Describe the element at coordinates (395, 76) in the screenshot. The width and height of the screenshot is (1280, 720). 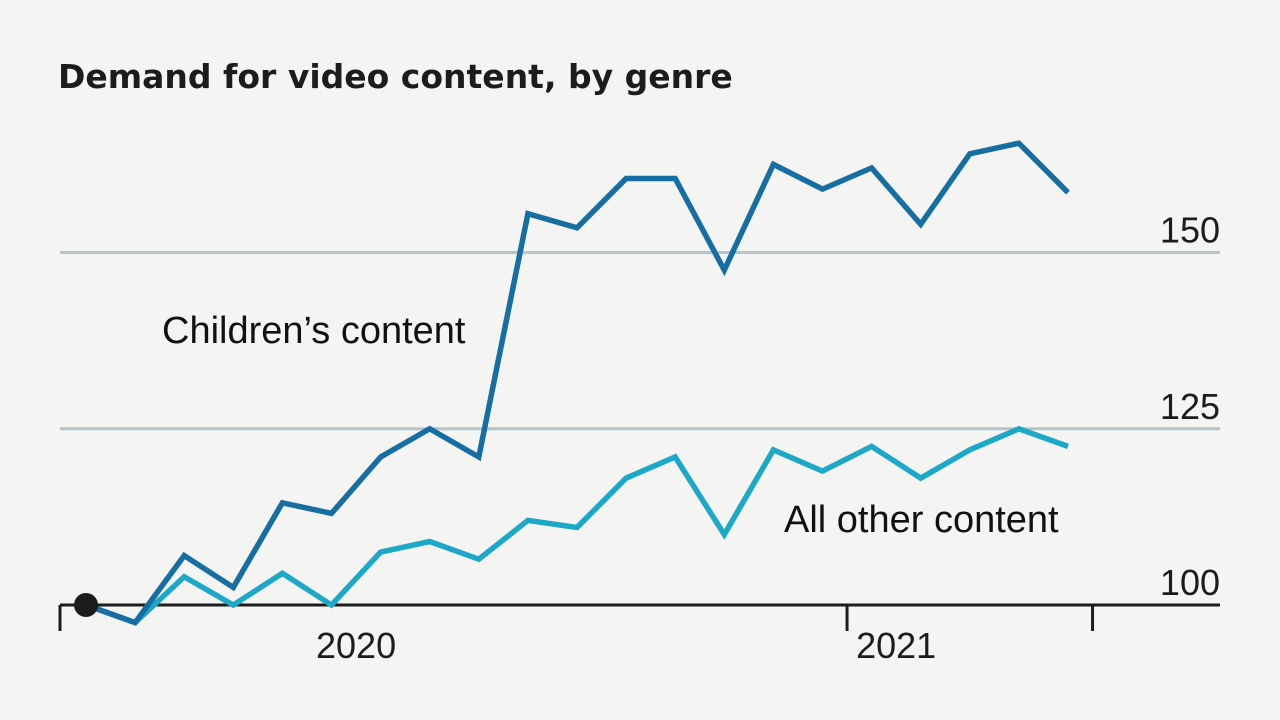
I see `chart-title: Demand for video content, by genre` at that location.